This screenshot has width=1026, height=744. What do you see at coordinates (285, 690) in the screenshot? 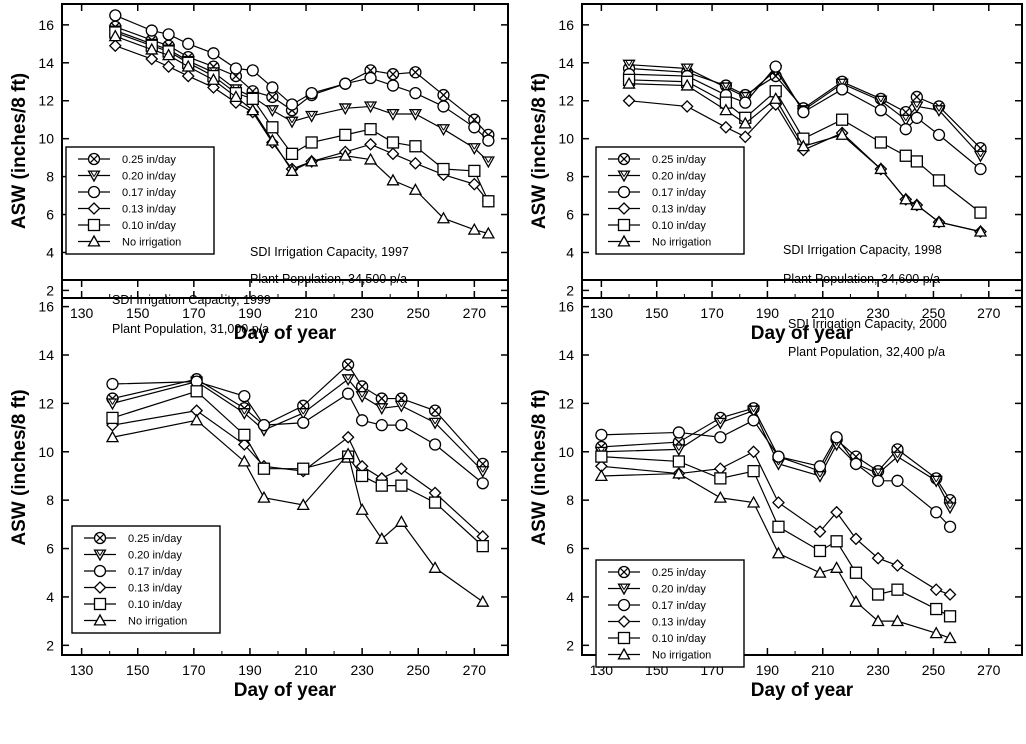
I see `x-axis-title: Day of year` at bounding box center [285, 690].